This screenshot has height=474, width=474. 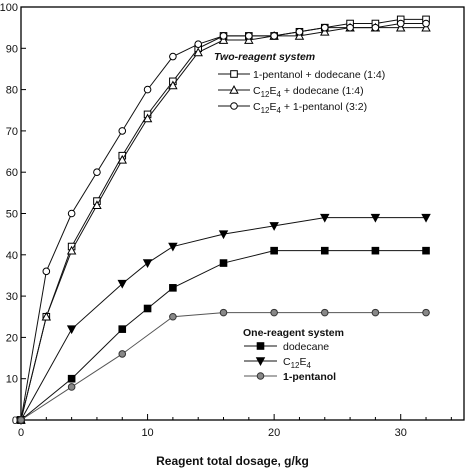 I want to click on legend-entry: dodecane, so click(x=286, y=347).